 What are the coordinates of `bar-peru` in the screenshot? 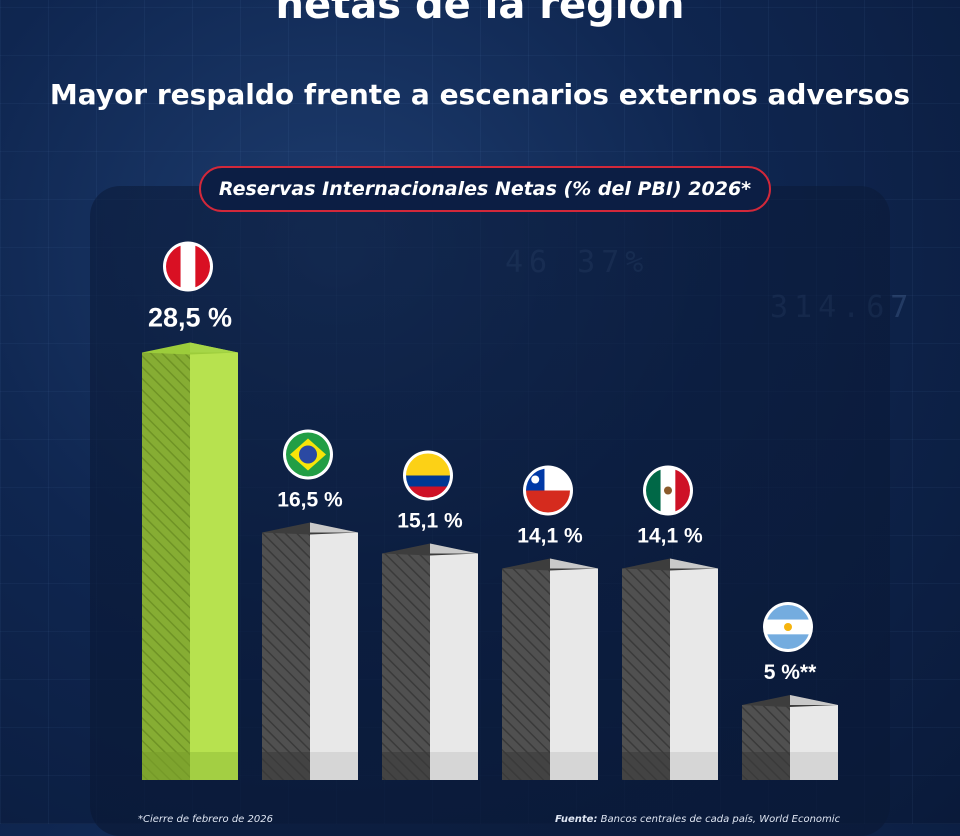 It's located at (190, 561).